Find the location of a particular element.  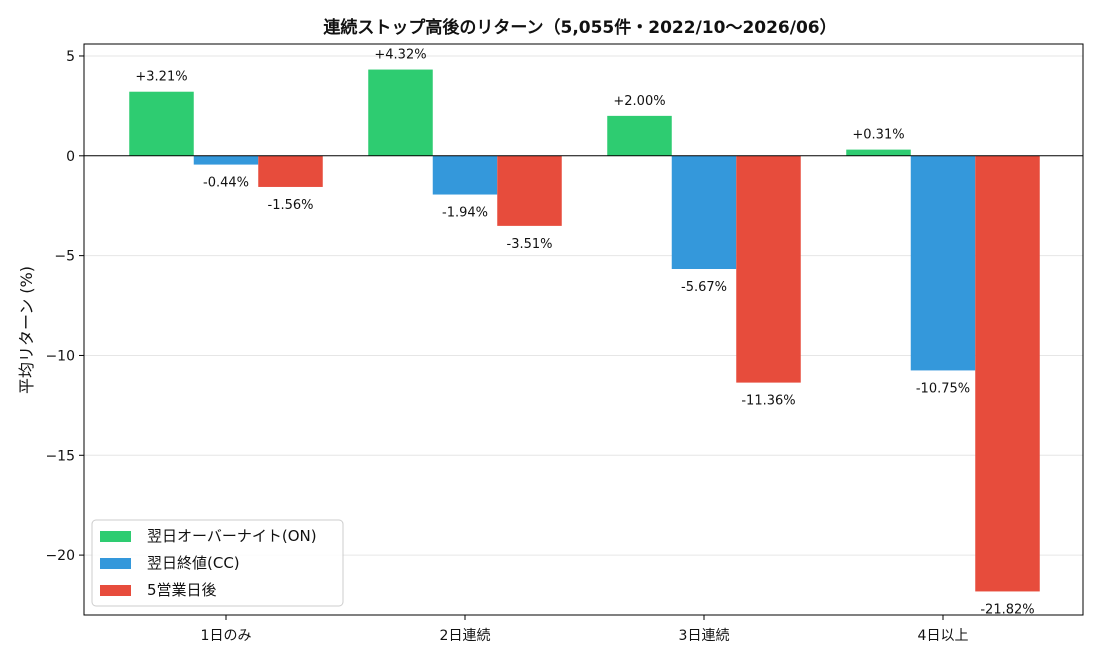

data-label: -5.67% is located at coordinates (704, 287).